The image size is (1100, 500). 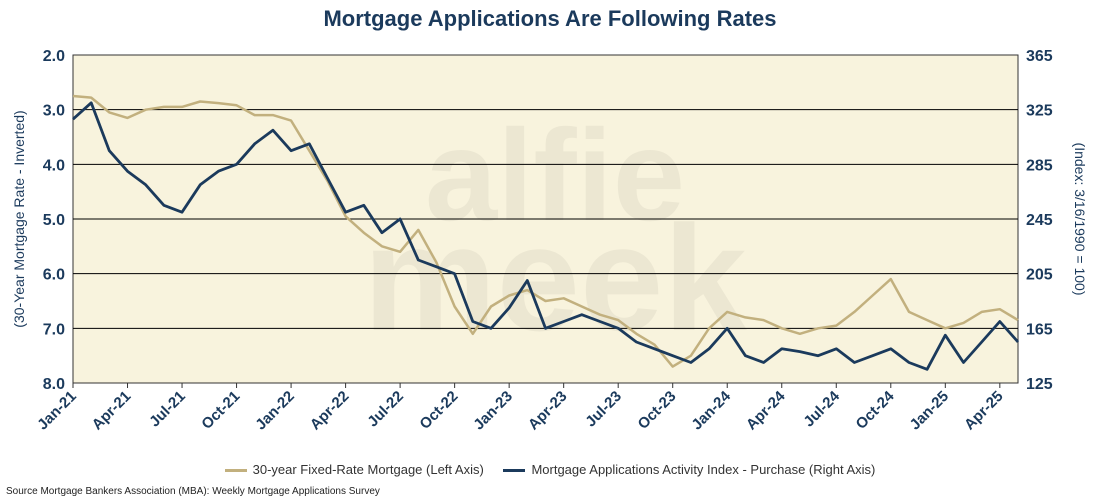 I want to click on right-axis-ticks: 365 325 285 245 205 165 125, so click(x=1039, y=220).